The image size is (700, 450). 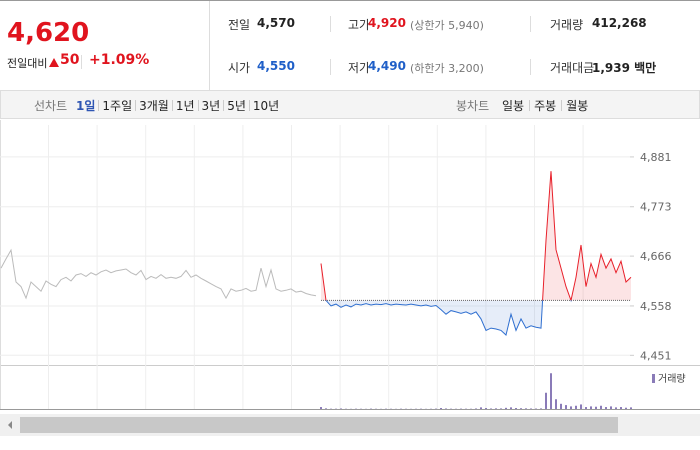 I want to click on stat-note: (상한가 5,940), so click(x=446, y=25).